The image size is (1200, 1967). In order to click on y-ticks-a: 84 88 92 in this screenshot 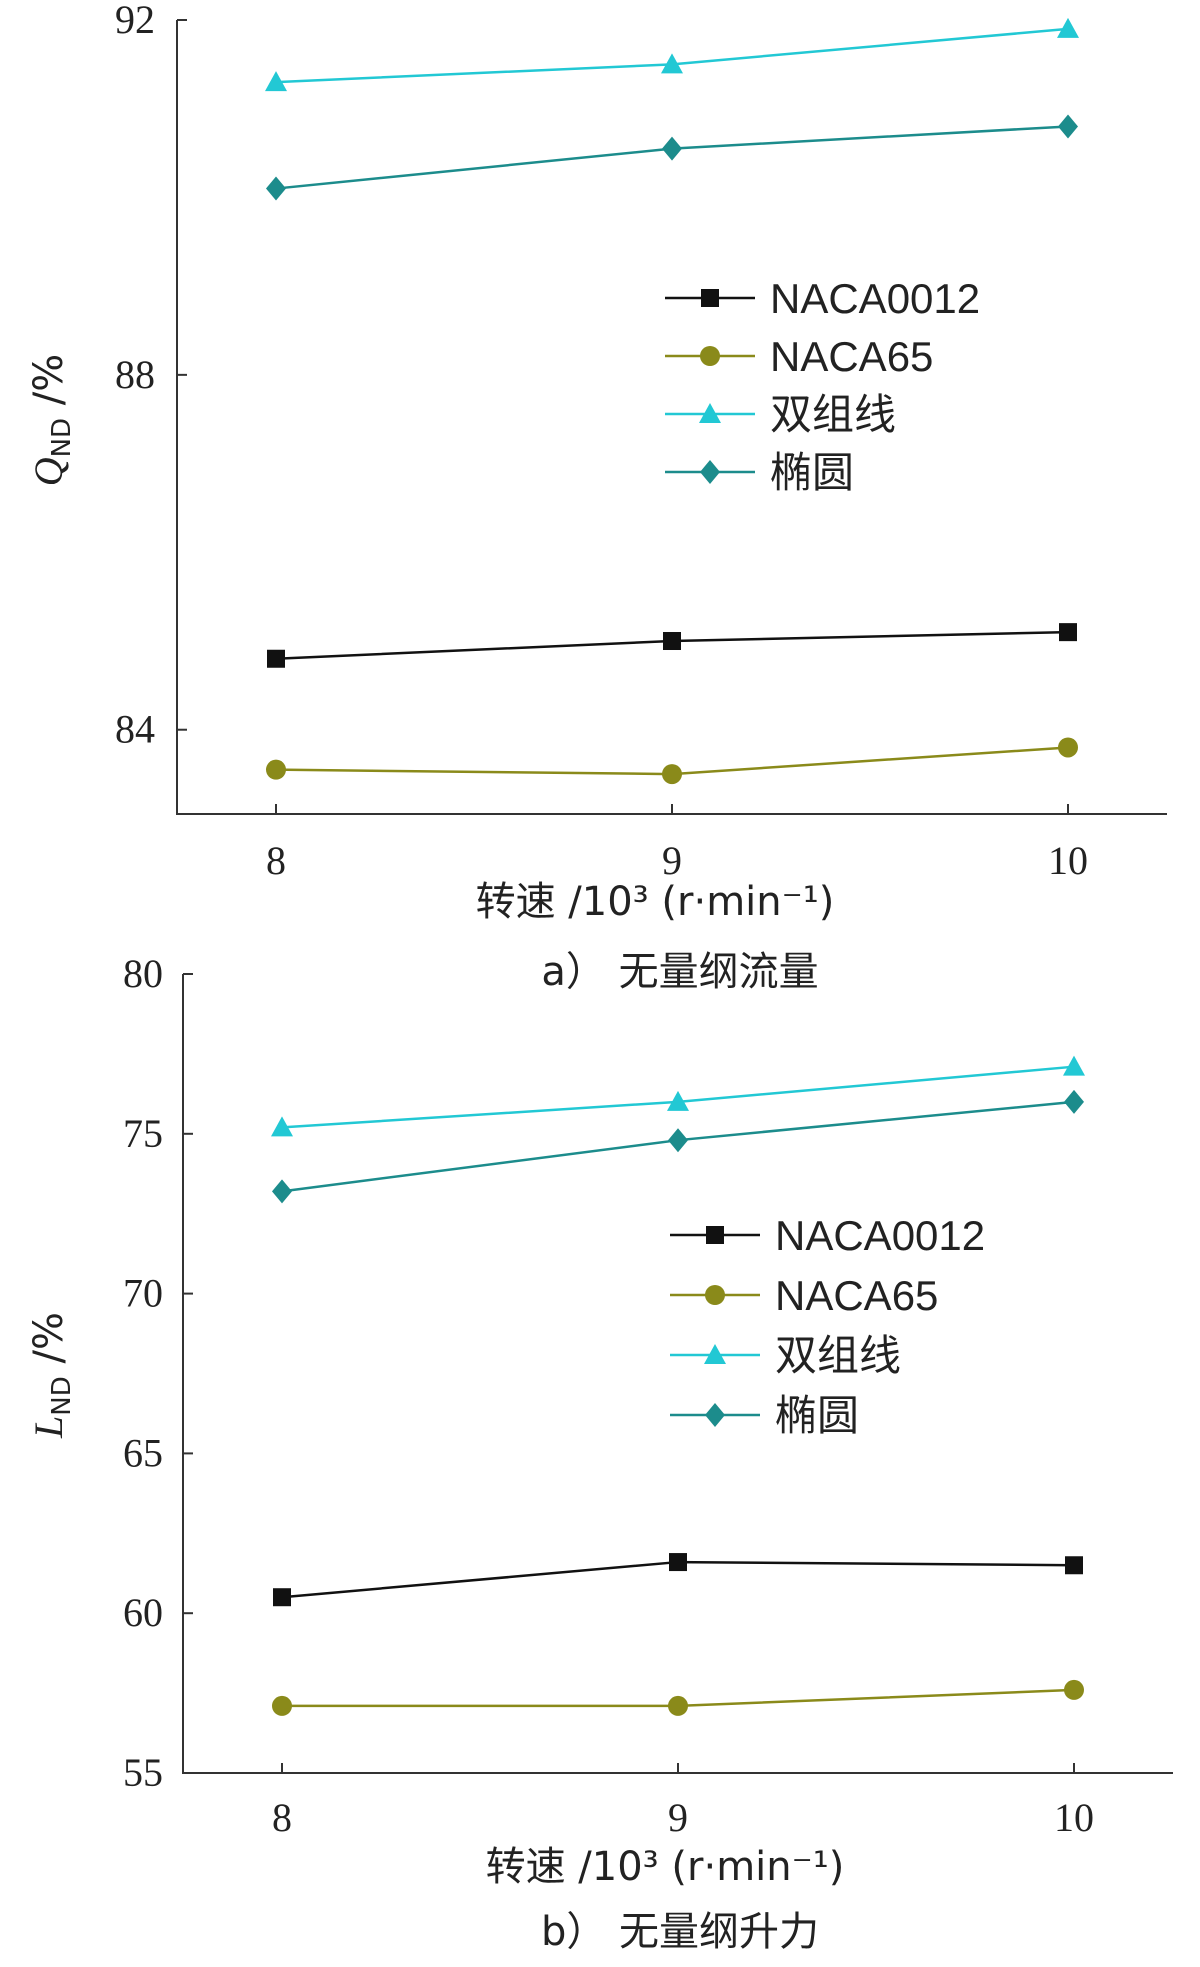, I will do `click(151, 376)`.